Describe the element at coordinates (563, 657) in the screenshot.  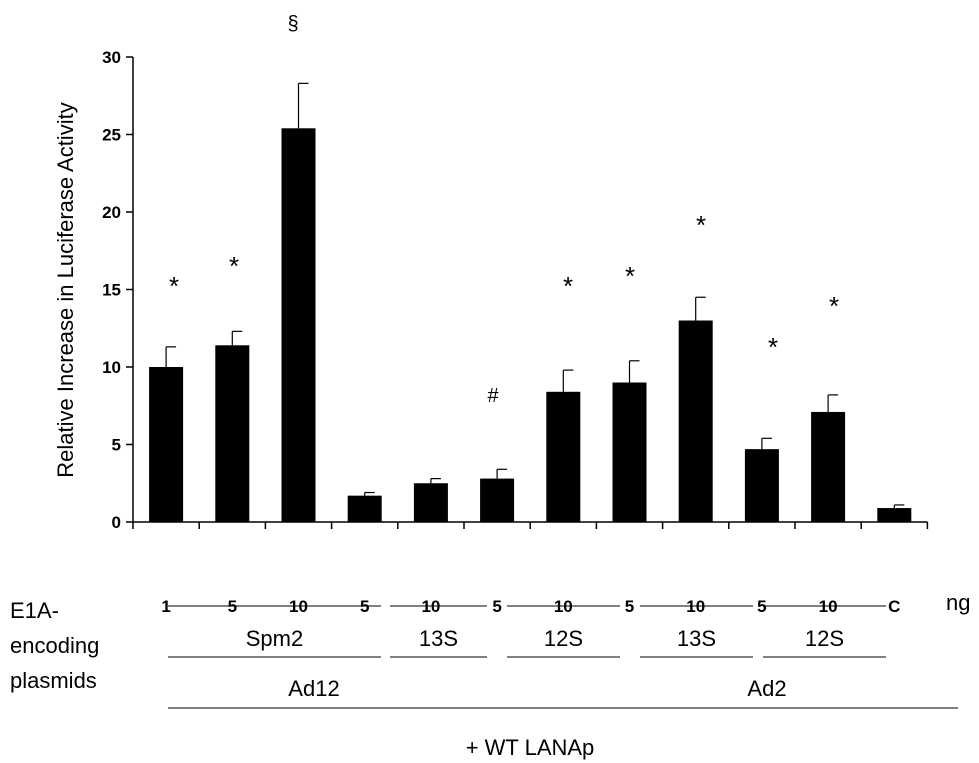
I see `plasmid-groups: Spm2 13S 12S 13S 12S Ad12 Ad2` at that location.